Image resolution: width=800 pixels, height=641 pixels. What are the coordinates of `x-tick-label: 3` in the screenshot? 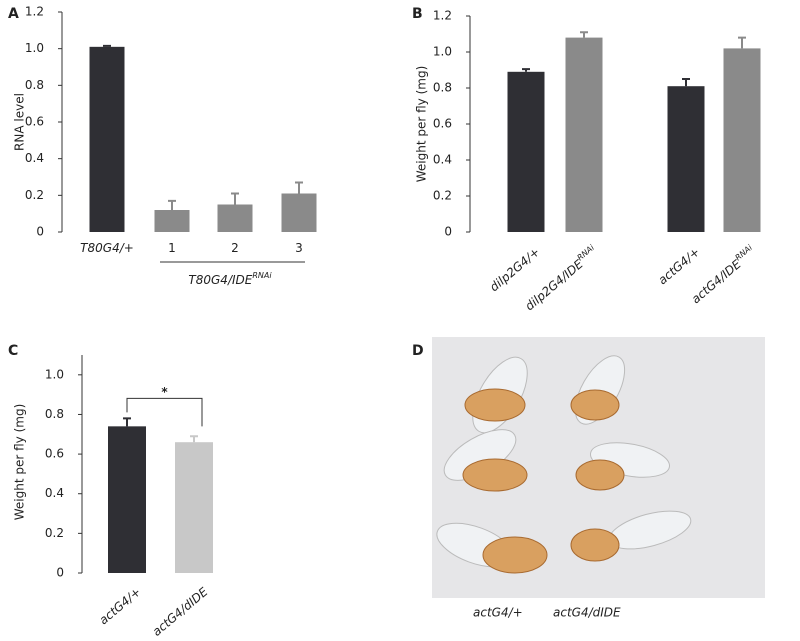 It's located at (299, 248).